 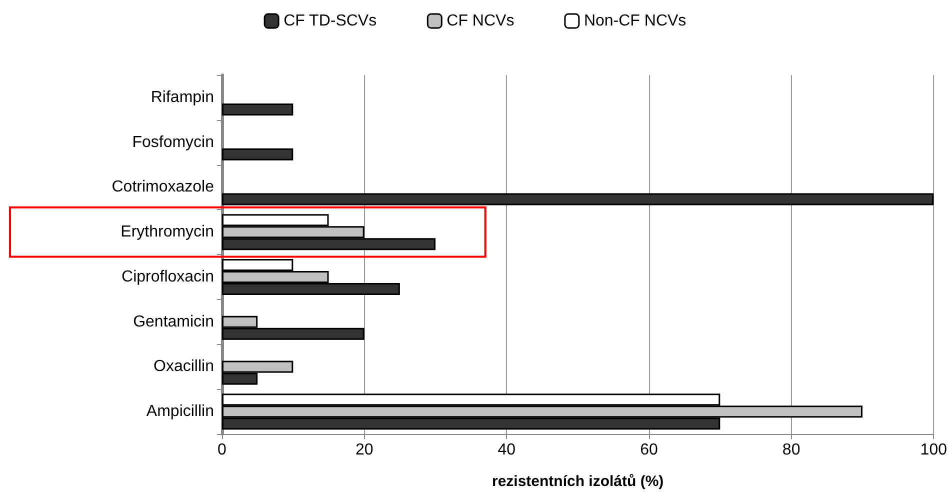 What do you see at coordinates (180, 411) in the screenshot?
I see `y-tick-label: Ampicillin` at bounding box center [180, 411].